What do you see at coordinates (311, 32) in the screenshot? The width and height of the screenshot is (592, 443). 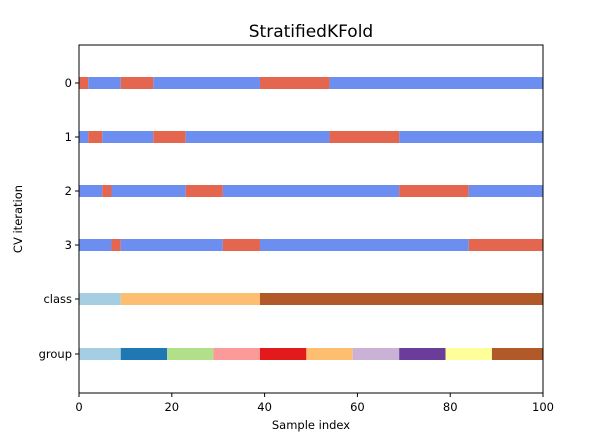 I see `chart-title: StratifiedKFold` at bounding box center [311, 32].